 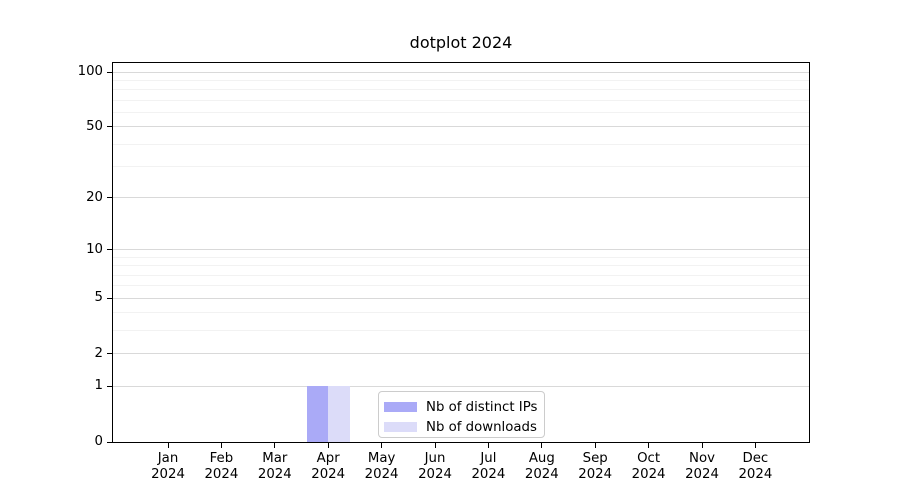 What do you see at coordinates (755, 458) in the screenshot?
I see `x-tick-month: Dec` at bounding box center [755, 458].